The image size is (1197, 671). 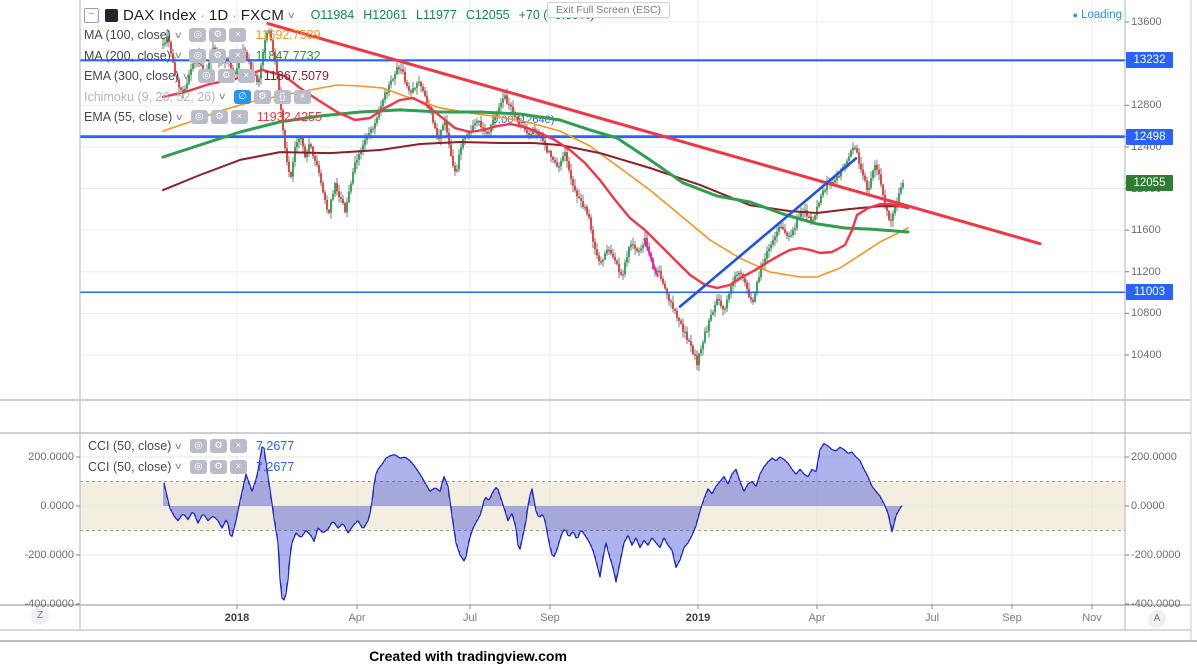 I want to click on price-axis-label: 11600, so click(x=1146, y=230).